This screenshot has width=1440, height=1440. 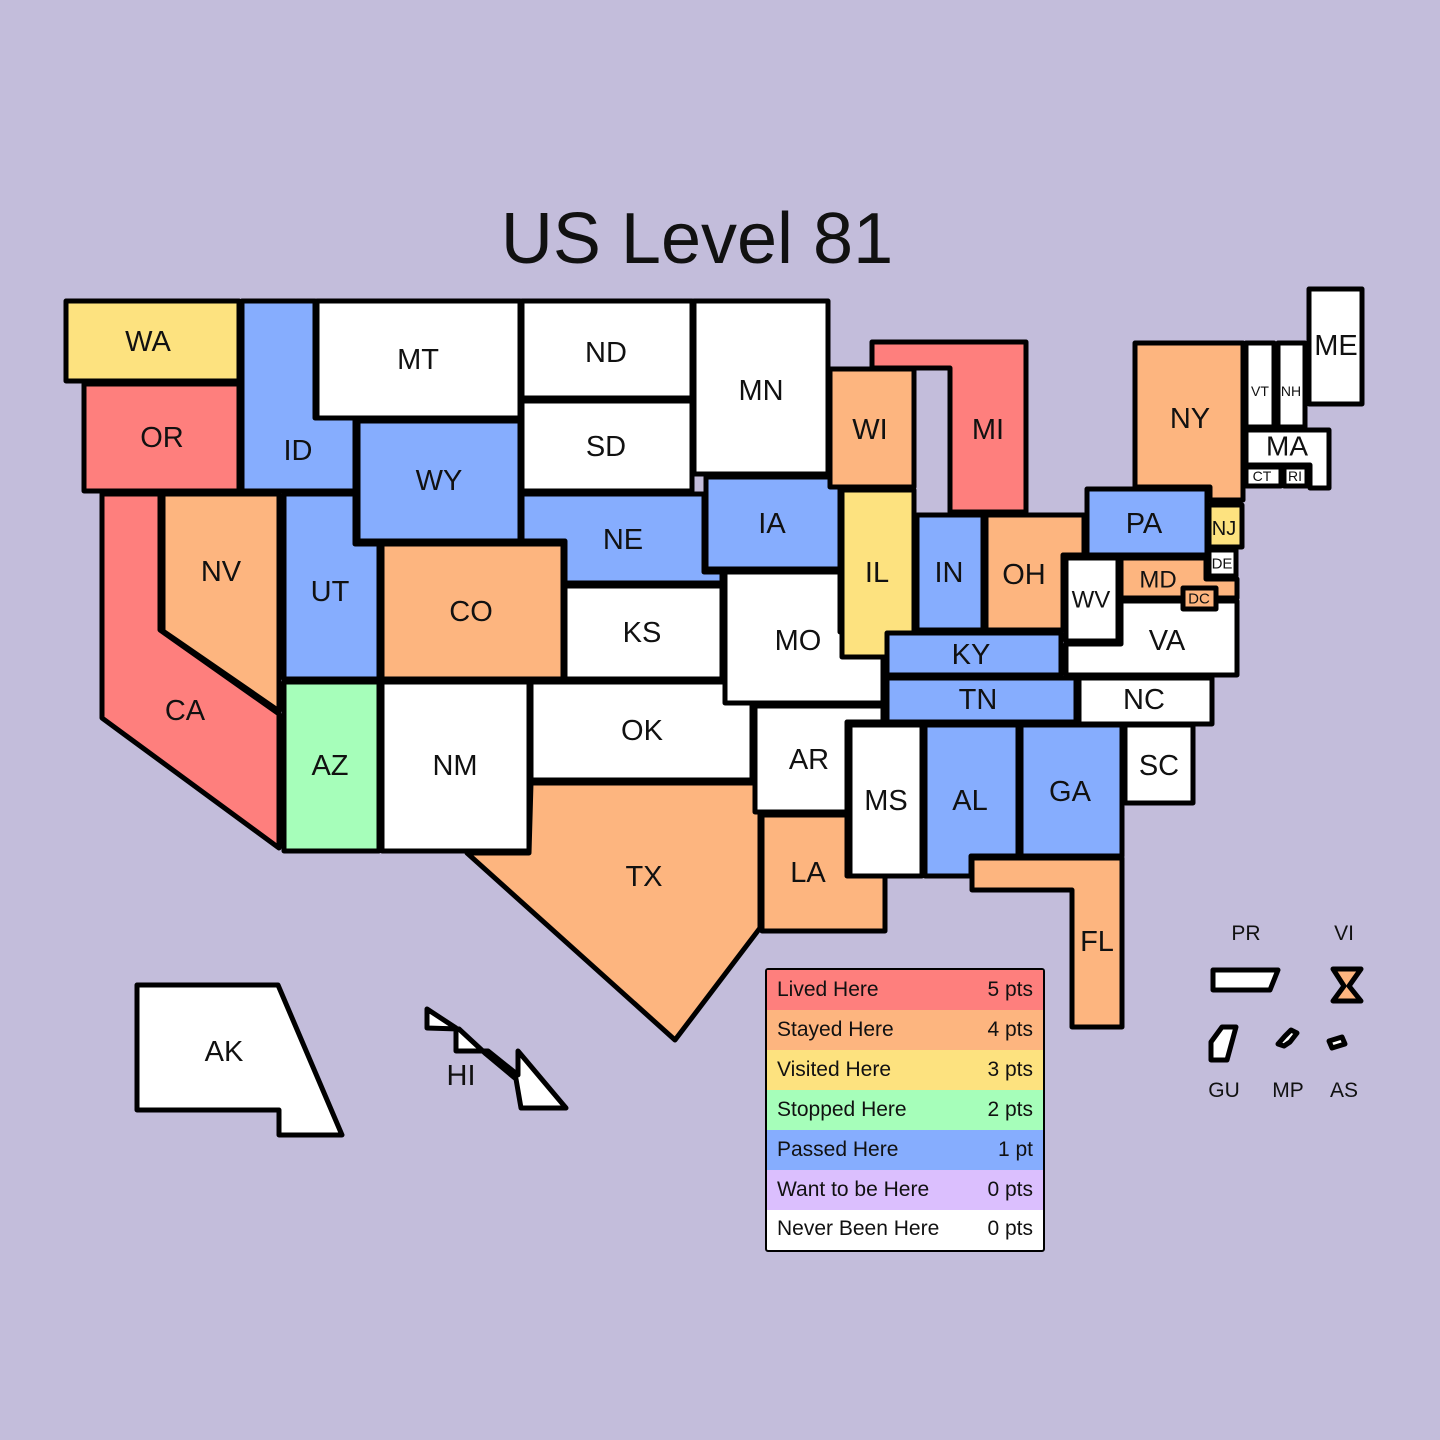 I want to click on state-label-la: LA, so click(x=808, y=873).